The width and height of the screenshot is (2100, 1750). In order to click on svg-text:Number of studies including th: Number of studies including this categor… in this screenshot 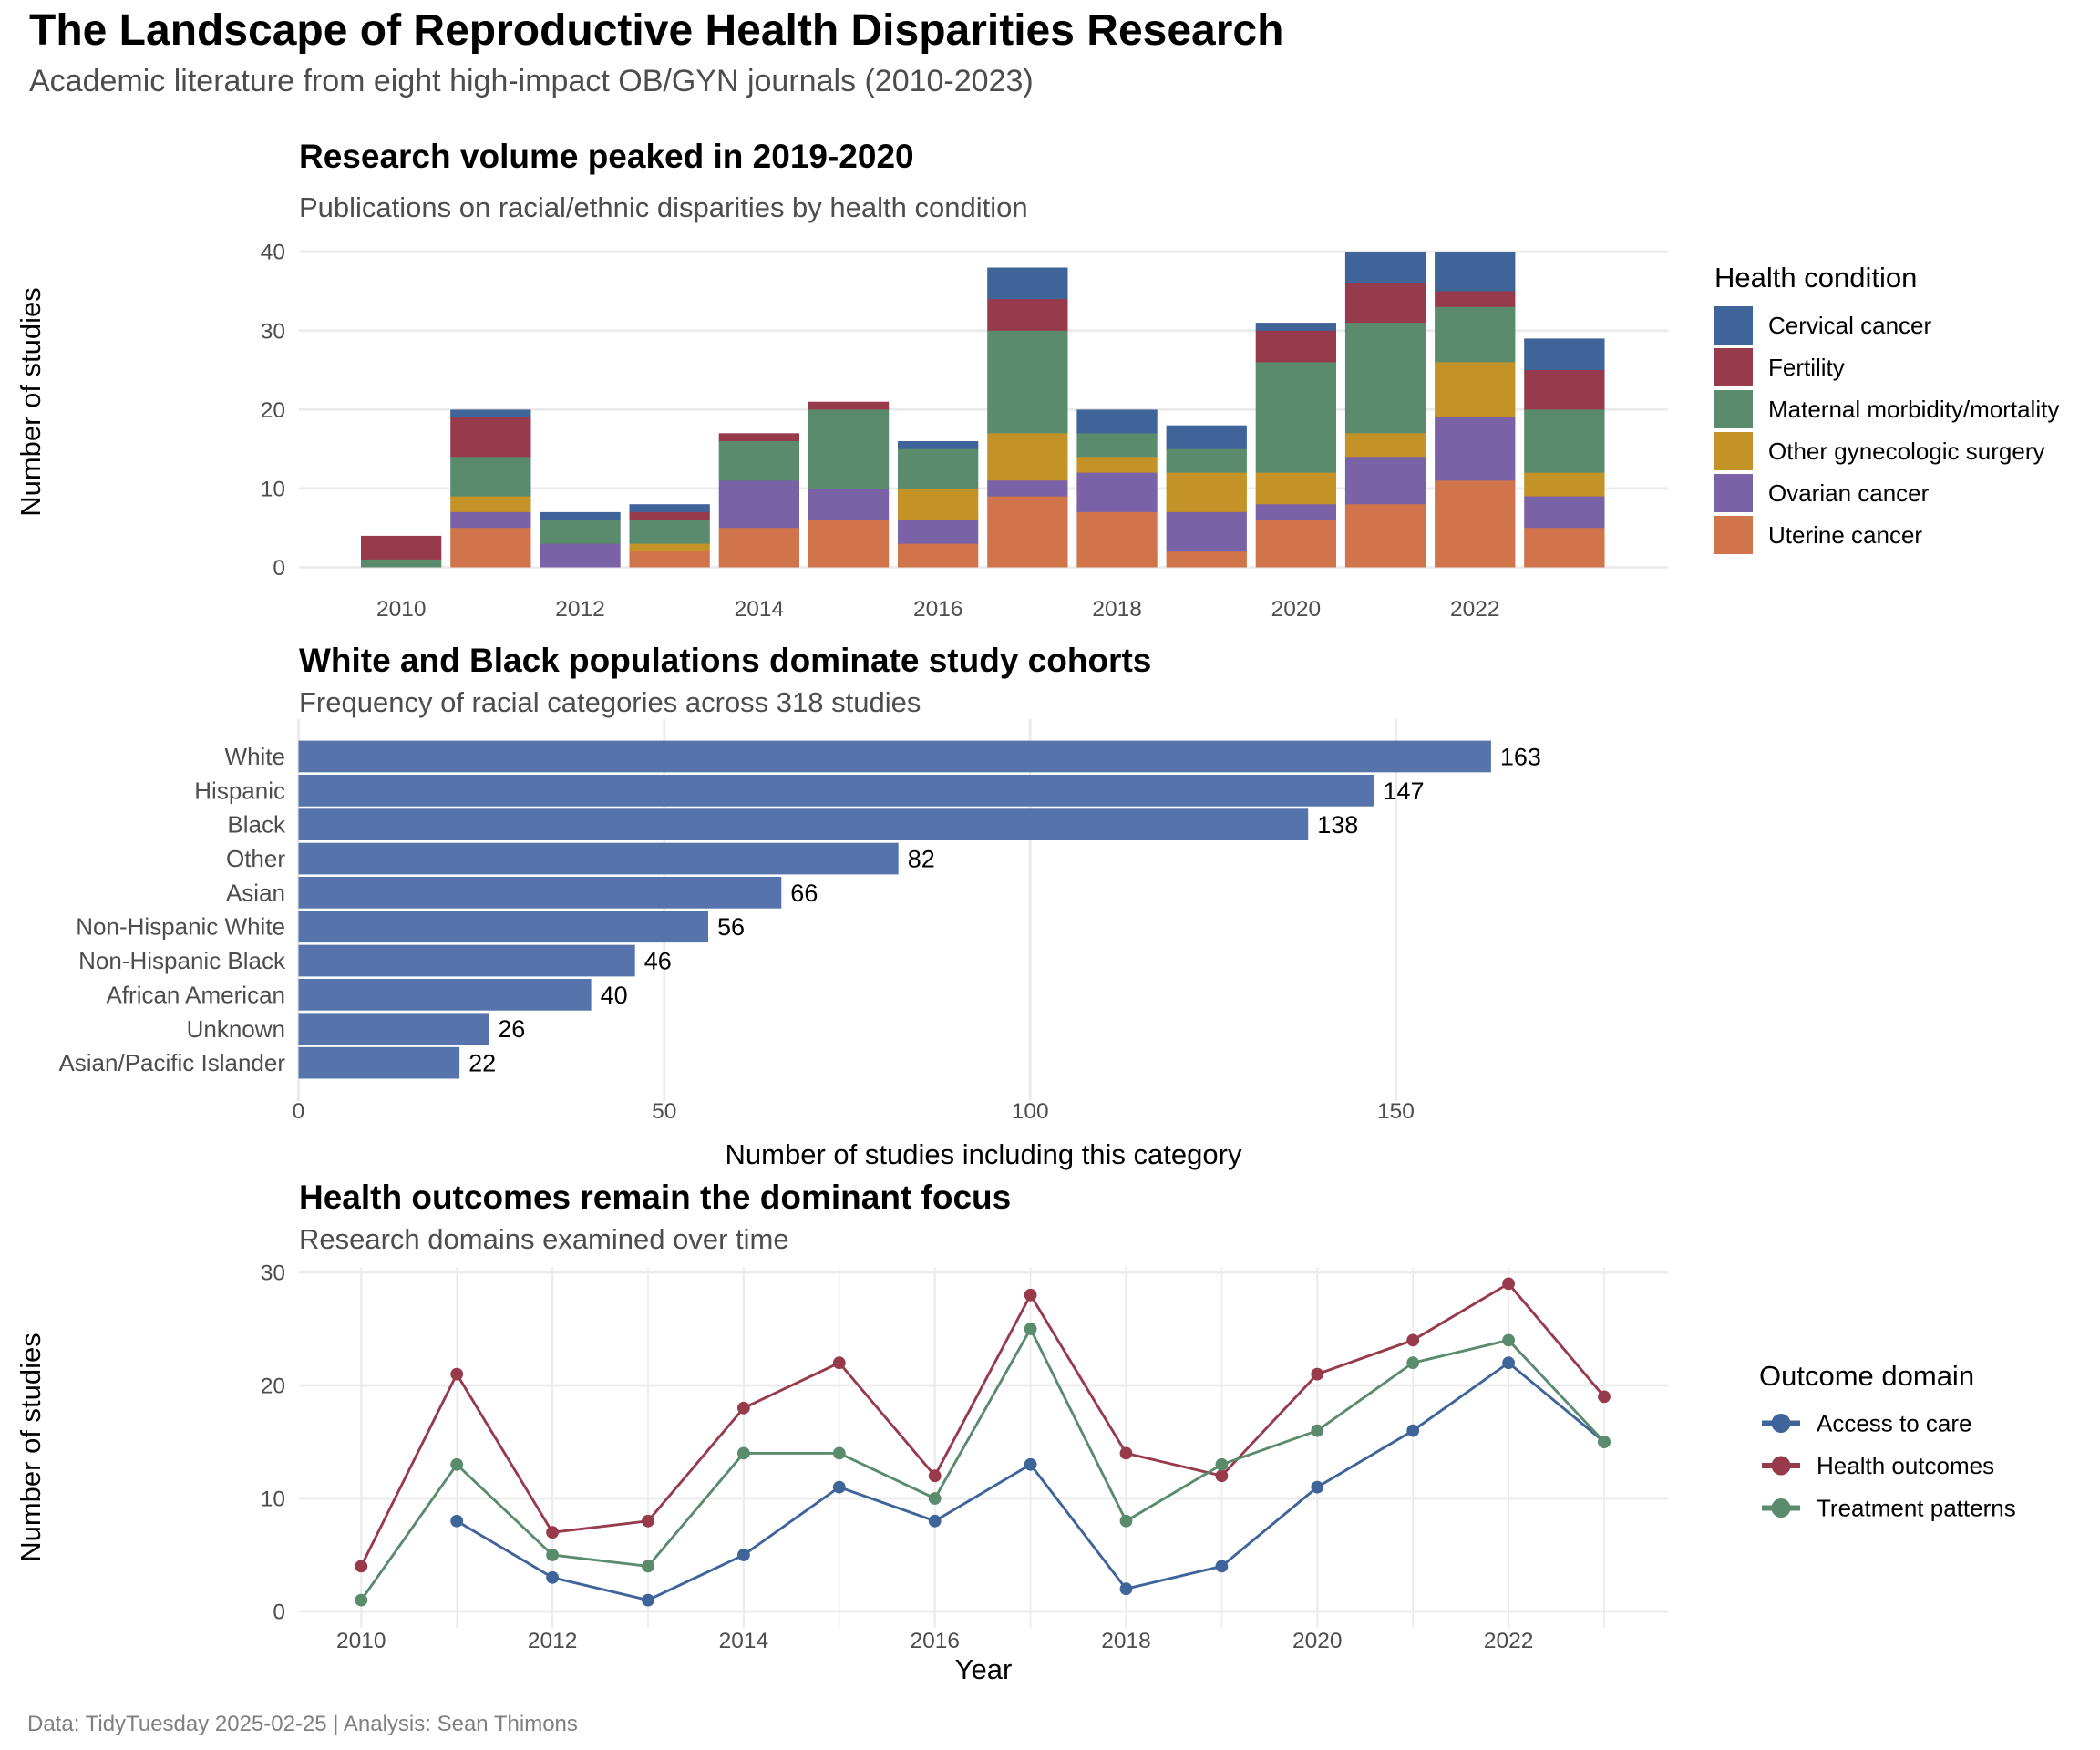, I will do `click(984, 1154)`.